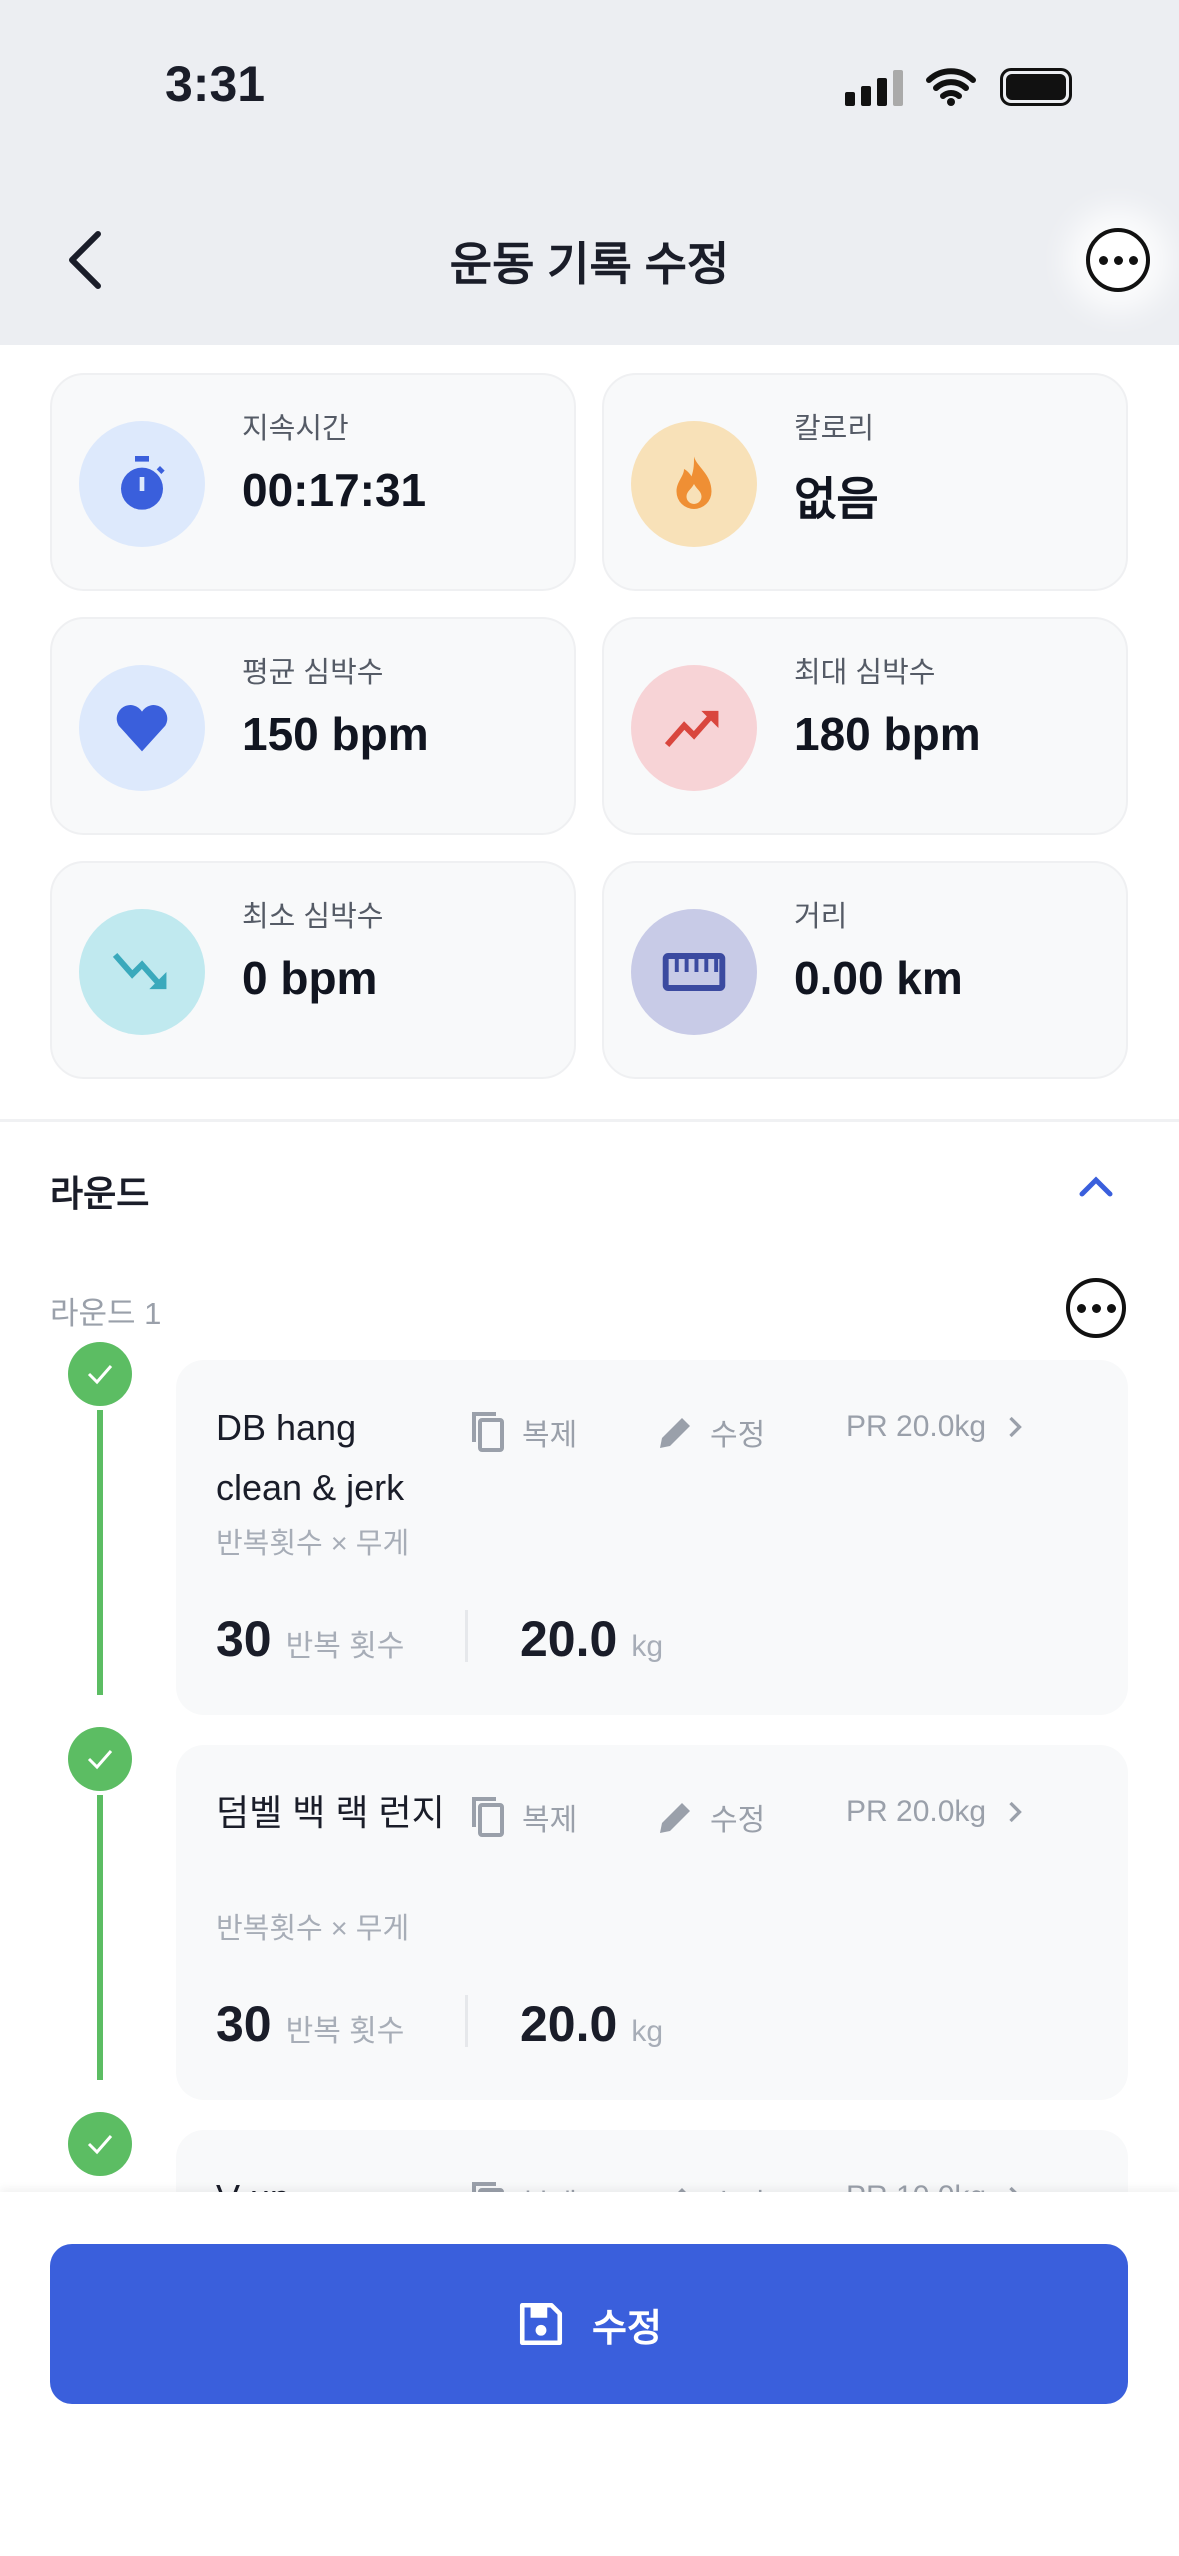  I want to click on heart-icon, so click(142, 728).